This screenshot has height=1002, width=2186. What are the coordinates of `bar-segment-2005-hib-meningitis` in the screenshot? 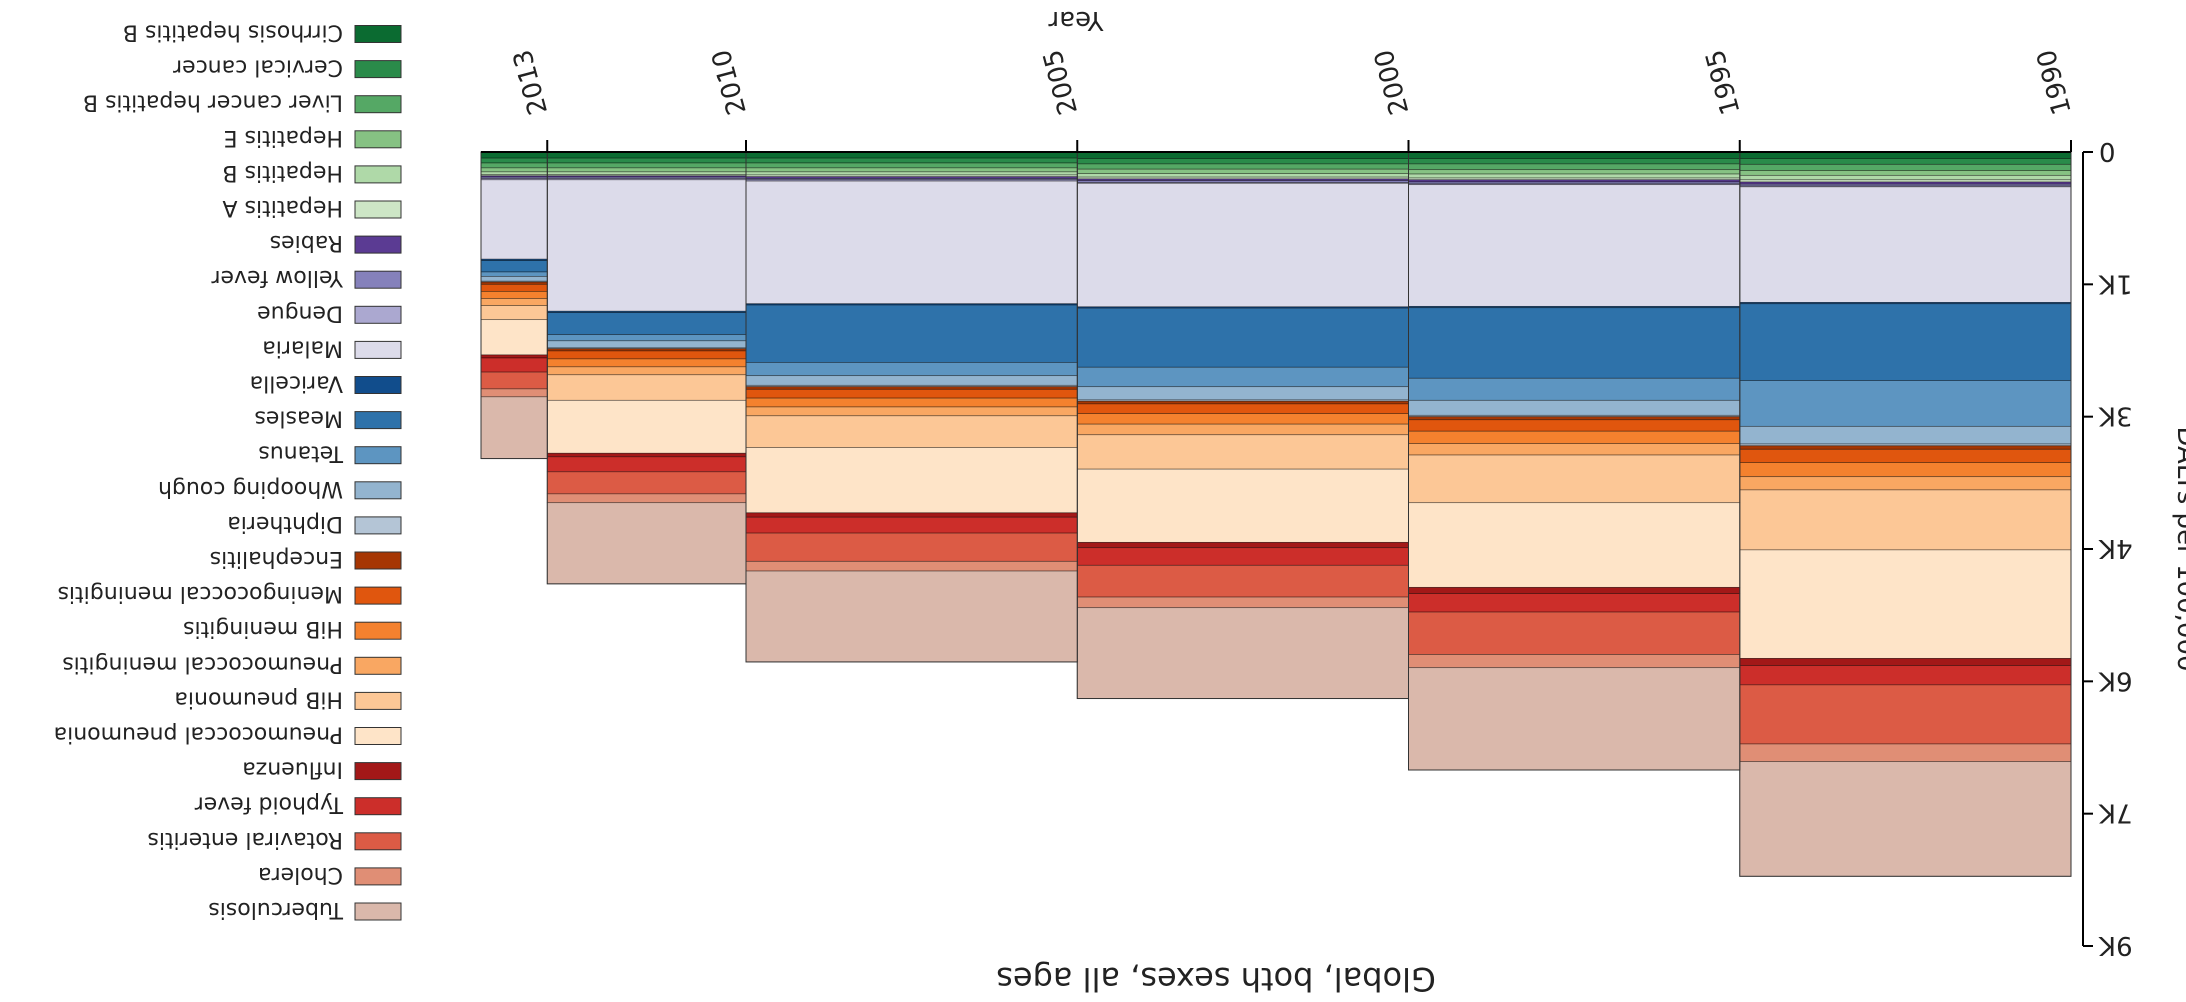 It's located at (911, 402).